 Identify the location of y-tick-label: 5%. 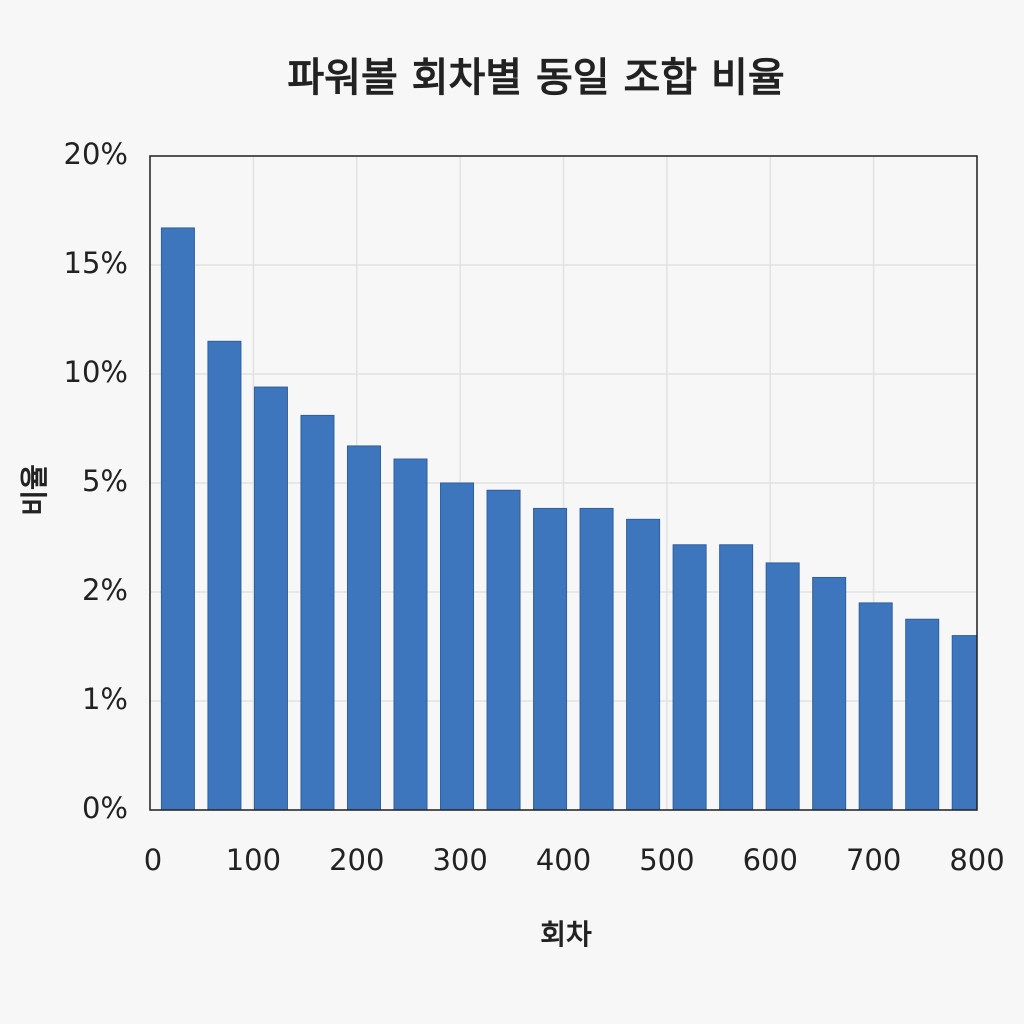
(105, 481).